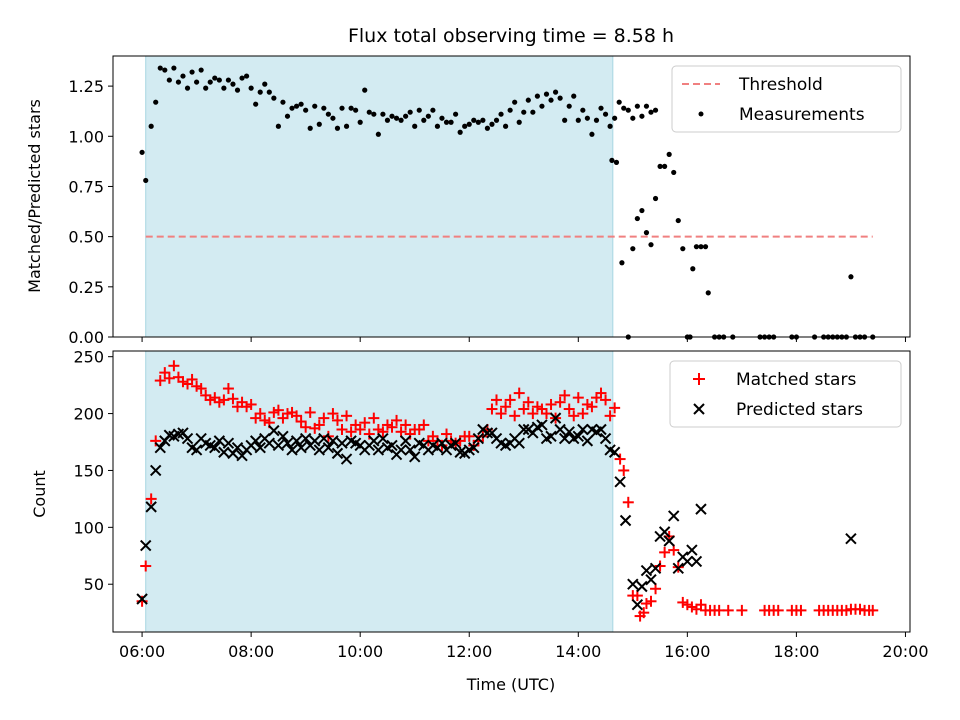 The width and height of the screenshot is (960, 720). I want to click on legend-predicted-swatch, so click(699, 409).